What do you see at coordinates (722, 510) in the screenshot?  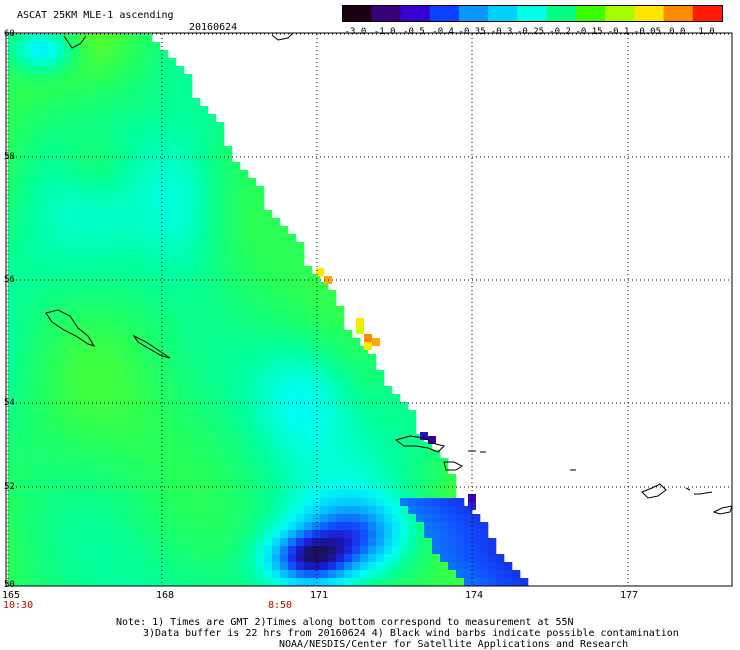 I see `amchitka-island` at bounding box center [722, 510].